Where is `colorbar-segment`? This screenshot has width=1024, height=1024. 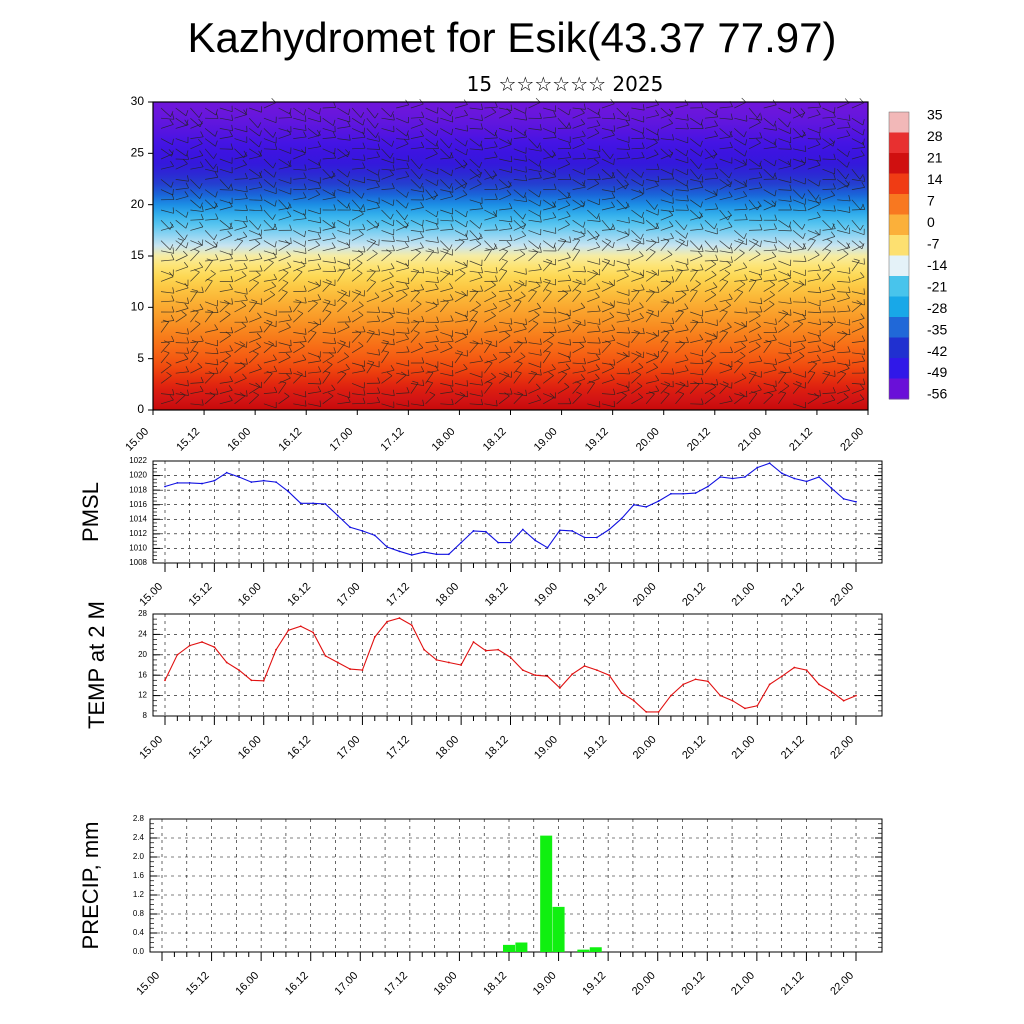 colorbar-segment is located at coordinates (899, 348).